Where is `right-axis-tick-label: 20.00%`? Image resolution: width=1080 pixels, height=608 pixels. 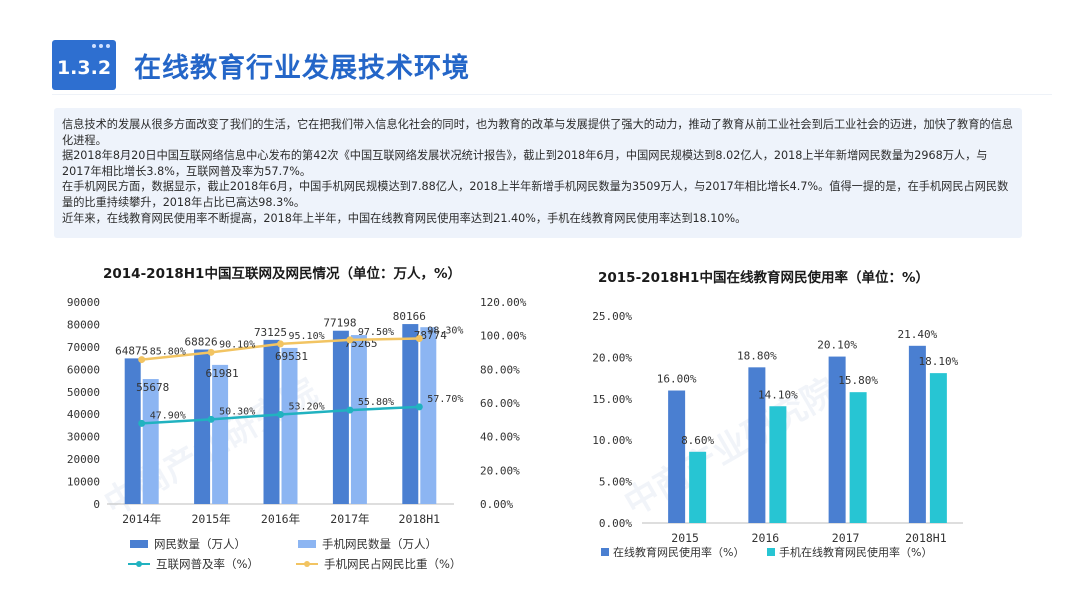 right-axis-tick-label: 20.00% is located at coordinates (500, 470).